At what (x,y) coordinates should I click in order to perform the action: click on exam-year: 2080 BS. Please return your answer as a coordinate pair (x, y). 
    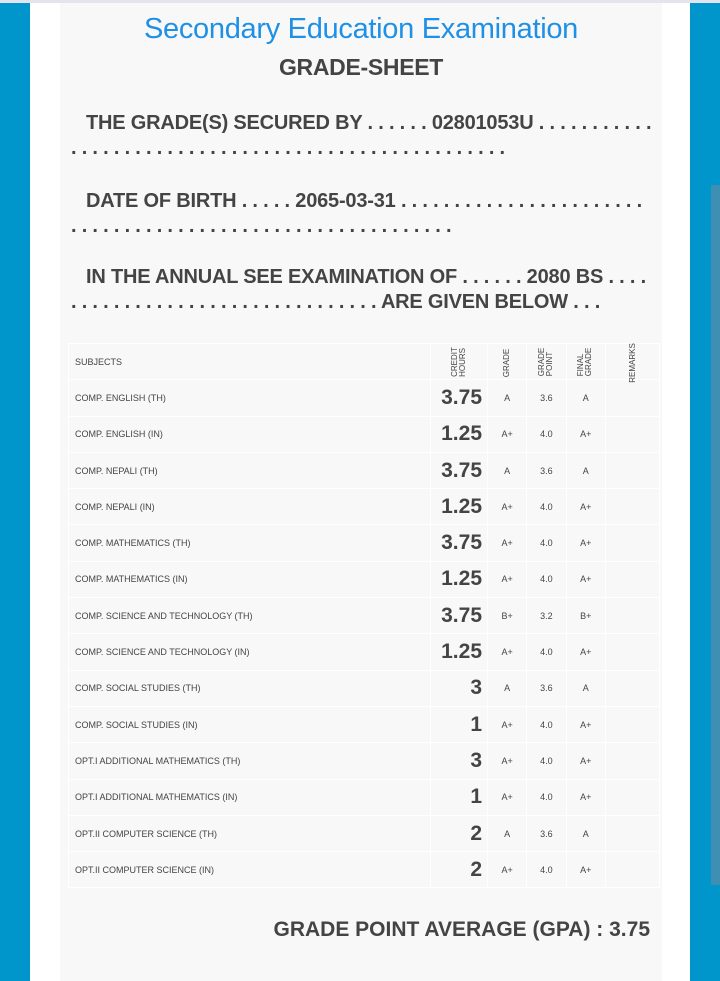
    Looking at the image, I should click on (565, 277).